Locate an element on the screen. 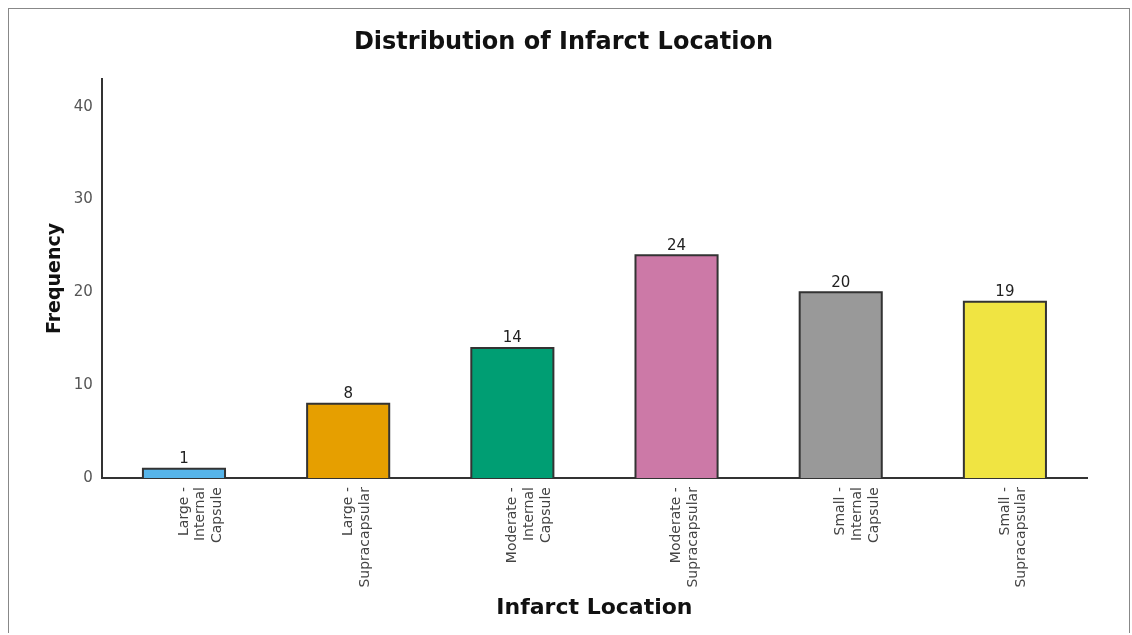  y-axis-title: Frequency is located at coordinates (53, 278).